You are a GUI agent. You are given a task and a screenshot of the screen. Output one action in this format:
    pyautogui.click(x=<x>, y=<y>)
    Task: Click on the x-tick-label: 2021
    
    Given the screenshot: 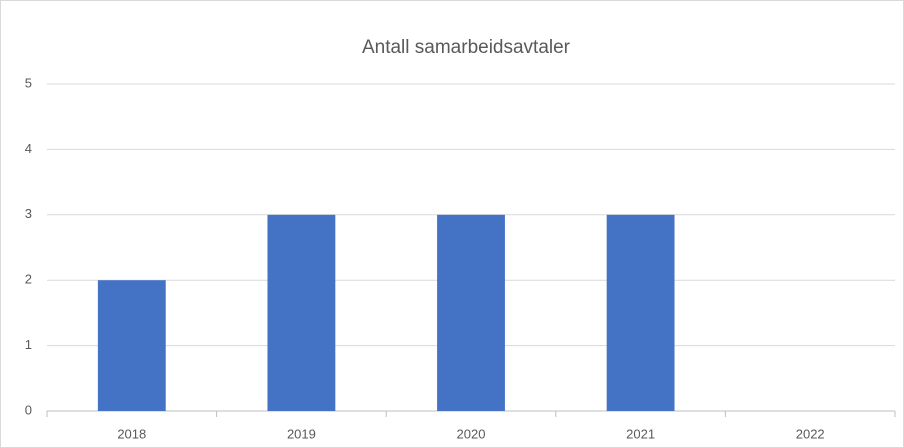 What is the action you would take?
    pyautogui.click(x=640, y=433)
    